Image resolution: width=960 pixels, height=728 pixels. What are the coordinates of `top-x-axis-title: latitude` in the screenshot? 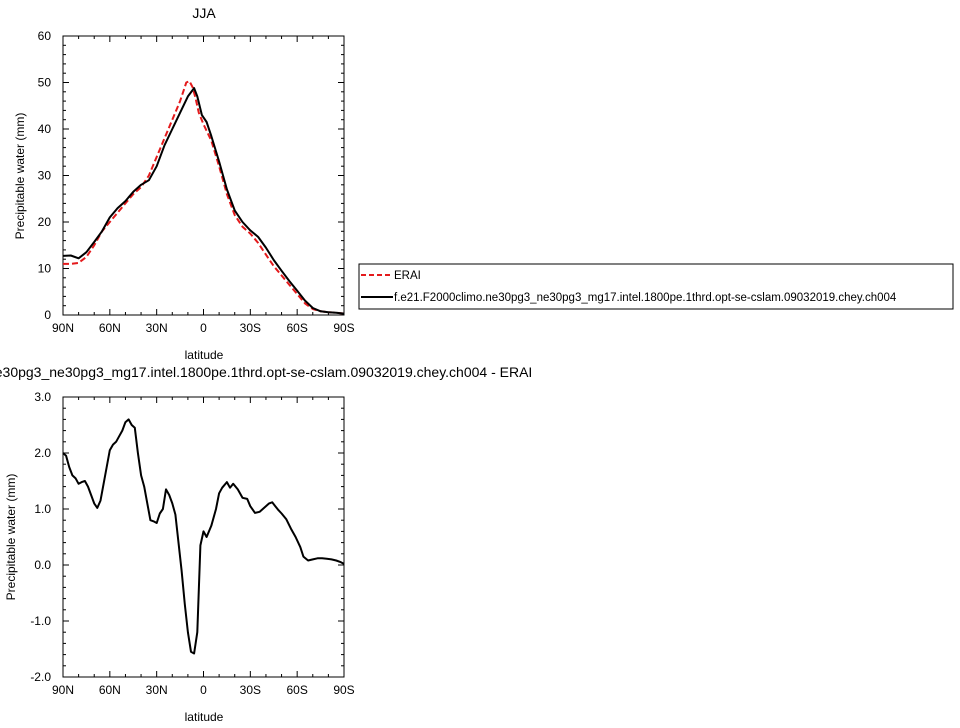 It's located at (204, 355).